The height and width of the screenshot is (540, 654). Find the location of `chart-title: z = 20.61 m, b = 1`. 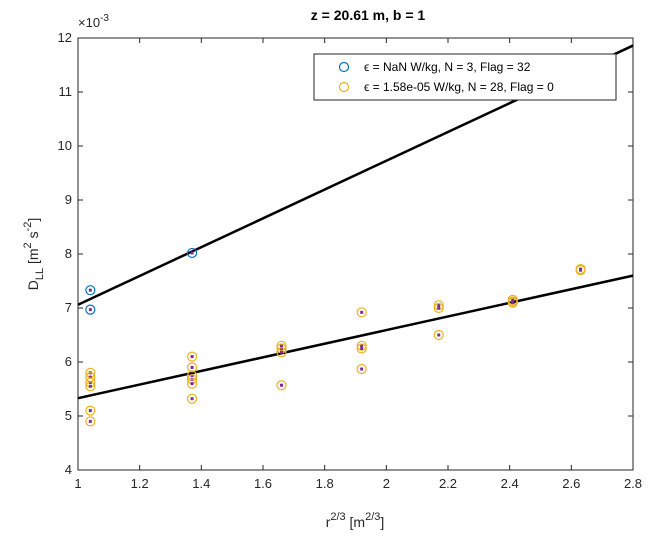

chart-title: z = 20.61 m, b = 1 is located at coordinates (368, 15).